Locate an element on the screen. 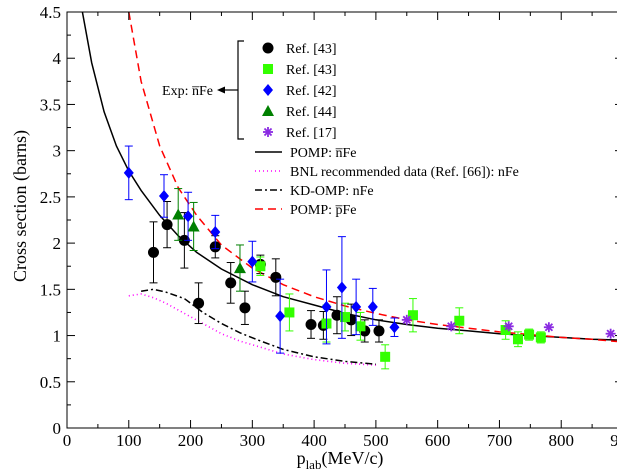  legend-group-label: Exp: n̅Fe is located at coordinates (187, 91).